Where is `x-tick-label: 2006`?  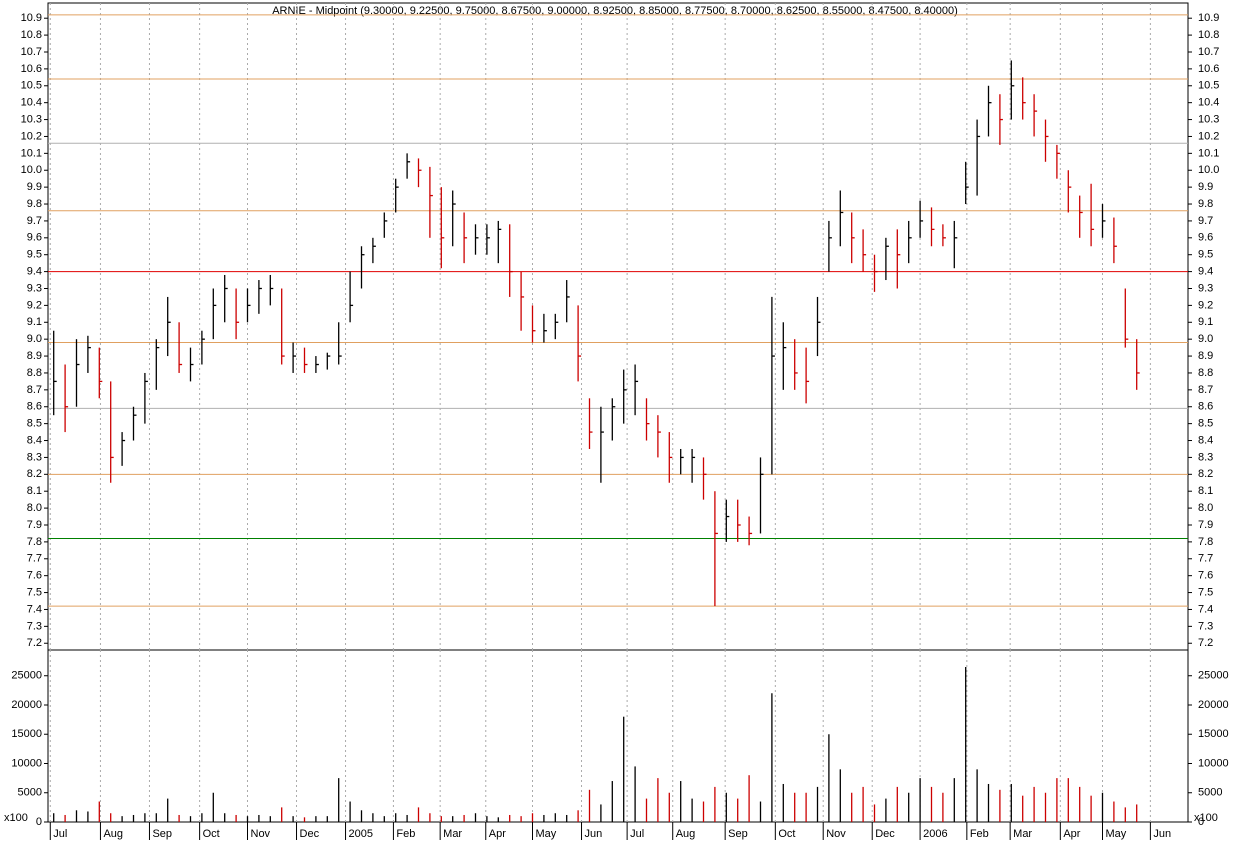
x-tick-label: 2006 is located at coordinates (935, 834).